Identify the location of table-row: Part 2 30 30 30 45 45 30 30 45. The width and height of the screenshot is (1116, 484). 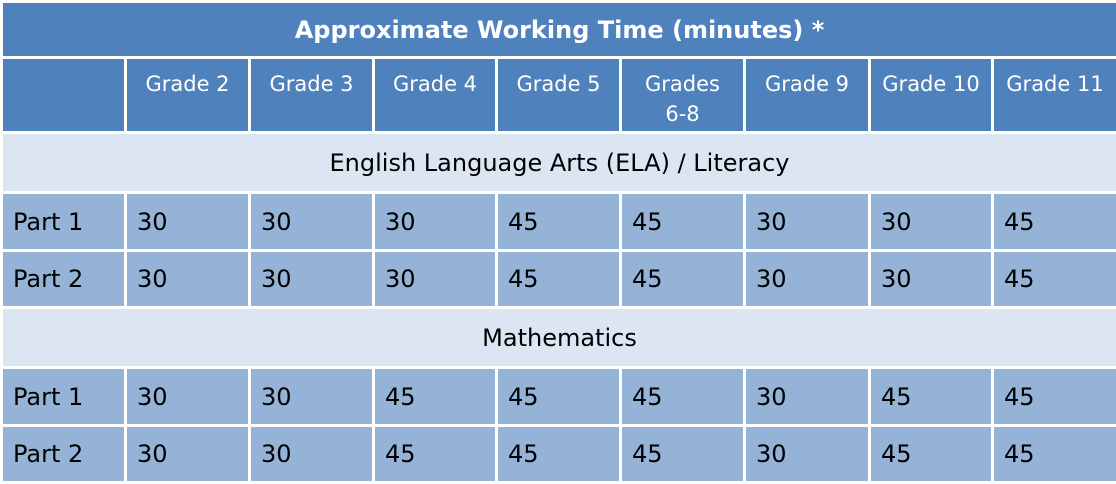
(558, 278).